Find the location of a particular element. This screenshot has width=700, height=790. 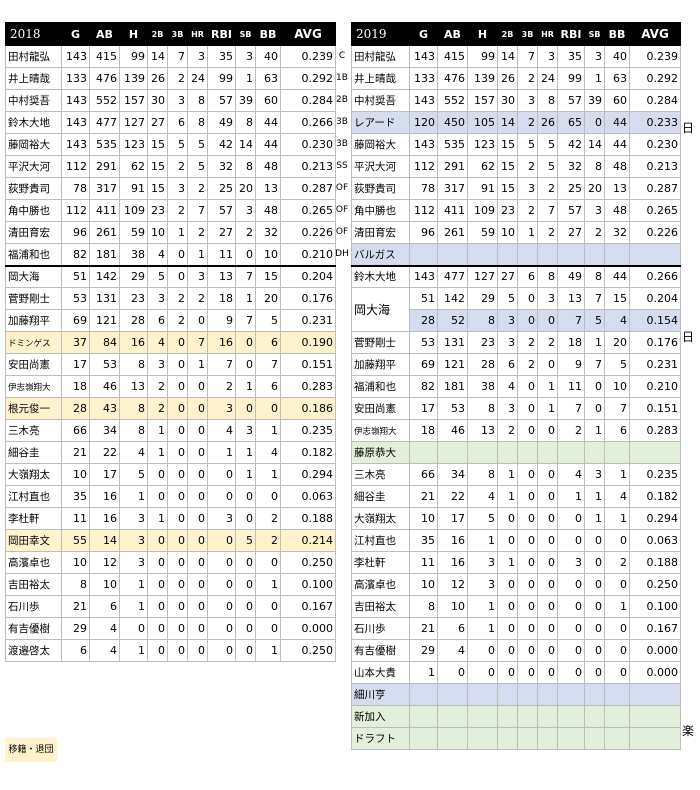

table-row: 田村龍弘 143 415 99 14 7 3 35 3 40 0.239 is located at coordinates (170, 56).